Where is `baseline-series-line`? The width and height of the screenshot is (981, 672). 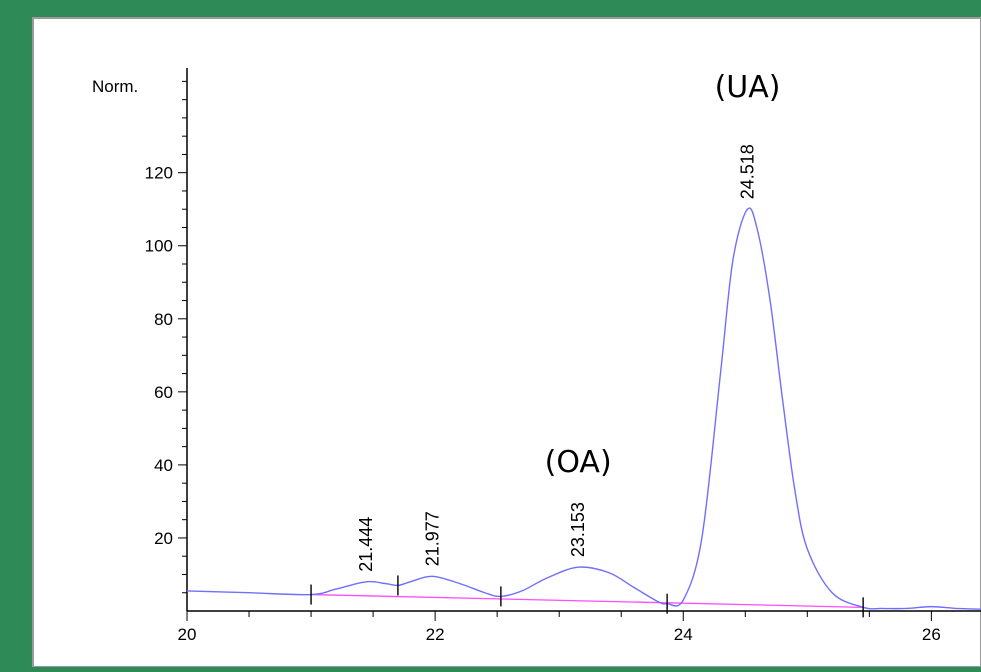 baseline-series-line is located at coordinates (587, 600).